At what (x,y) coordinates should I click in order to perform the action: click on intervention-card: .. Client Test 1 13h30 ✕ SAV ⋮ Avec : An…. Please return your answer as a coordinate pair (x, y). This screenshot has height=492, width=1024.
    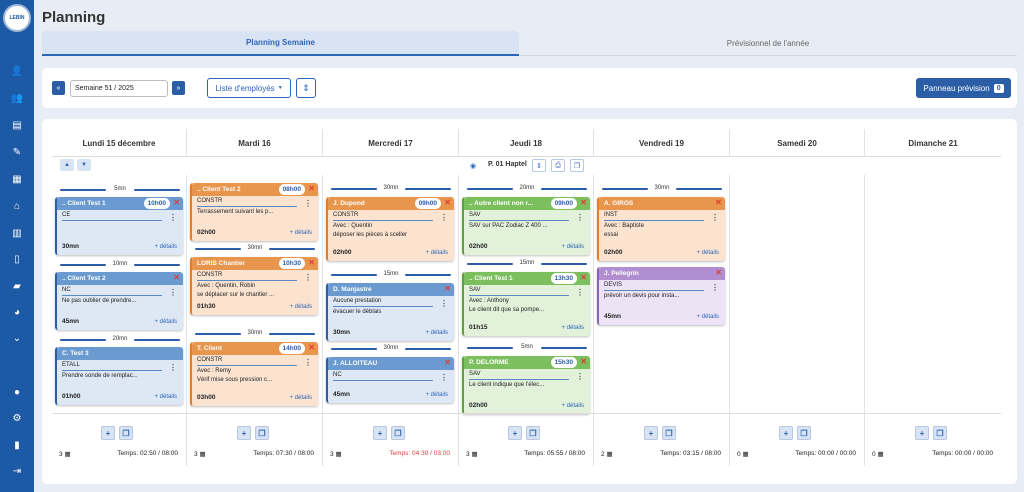
    Looking at the image, I should click on (526, 304).